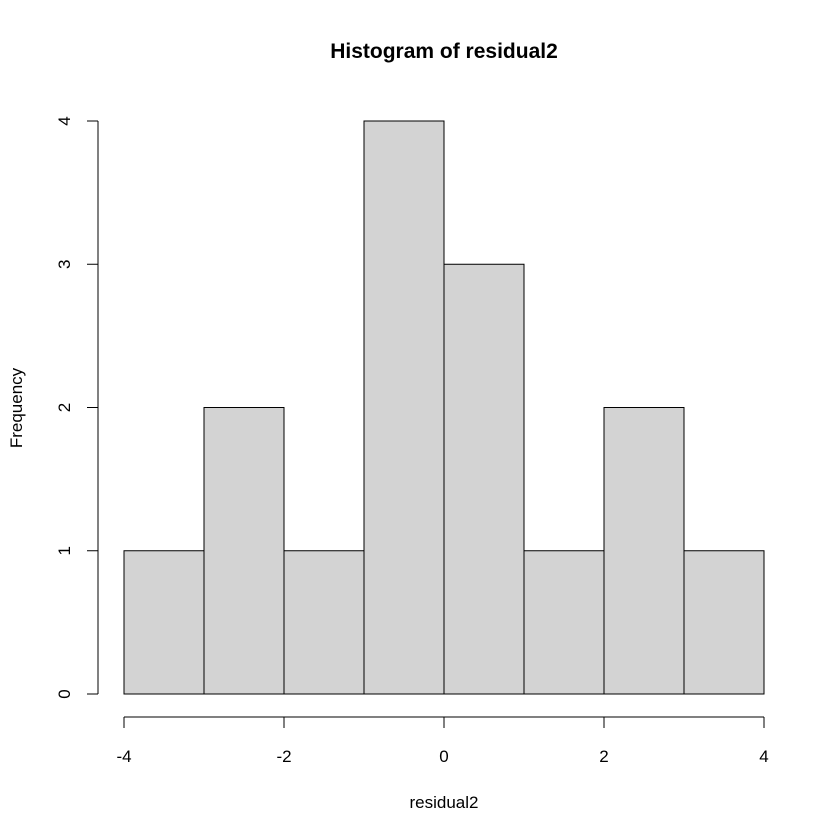 This screenshot has width=840, height=840. Describe the element at coordinates (603, 756) in the screenshot. I see `x-tick-label: 2` at that location.